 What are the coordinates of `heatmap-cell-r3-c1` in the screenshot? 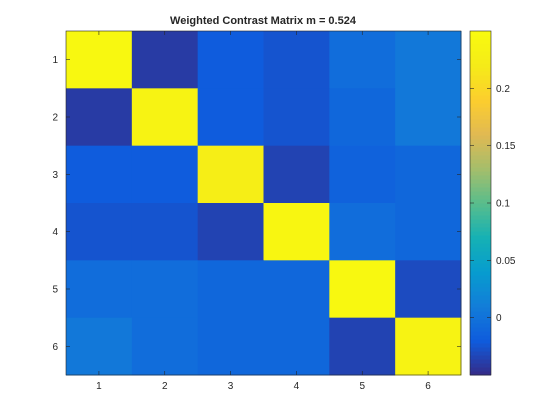 It's located at (99, 174).